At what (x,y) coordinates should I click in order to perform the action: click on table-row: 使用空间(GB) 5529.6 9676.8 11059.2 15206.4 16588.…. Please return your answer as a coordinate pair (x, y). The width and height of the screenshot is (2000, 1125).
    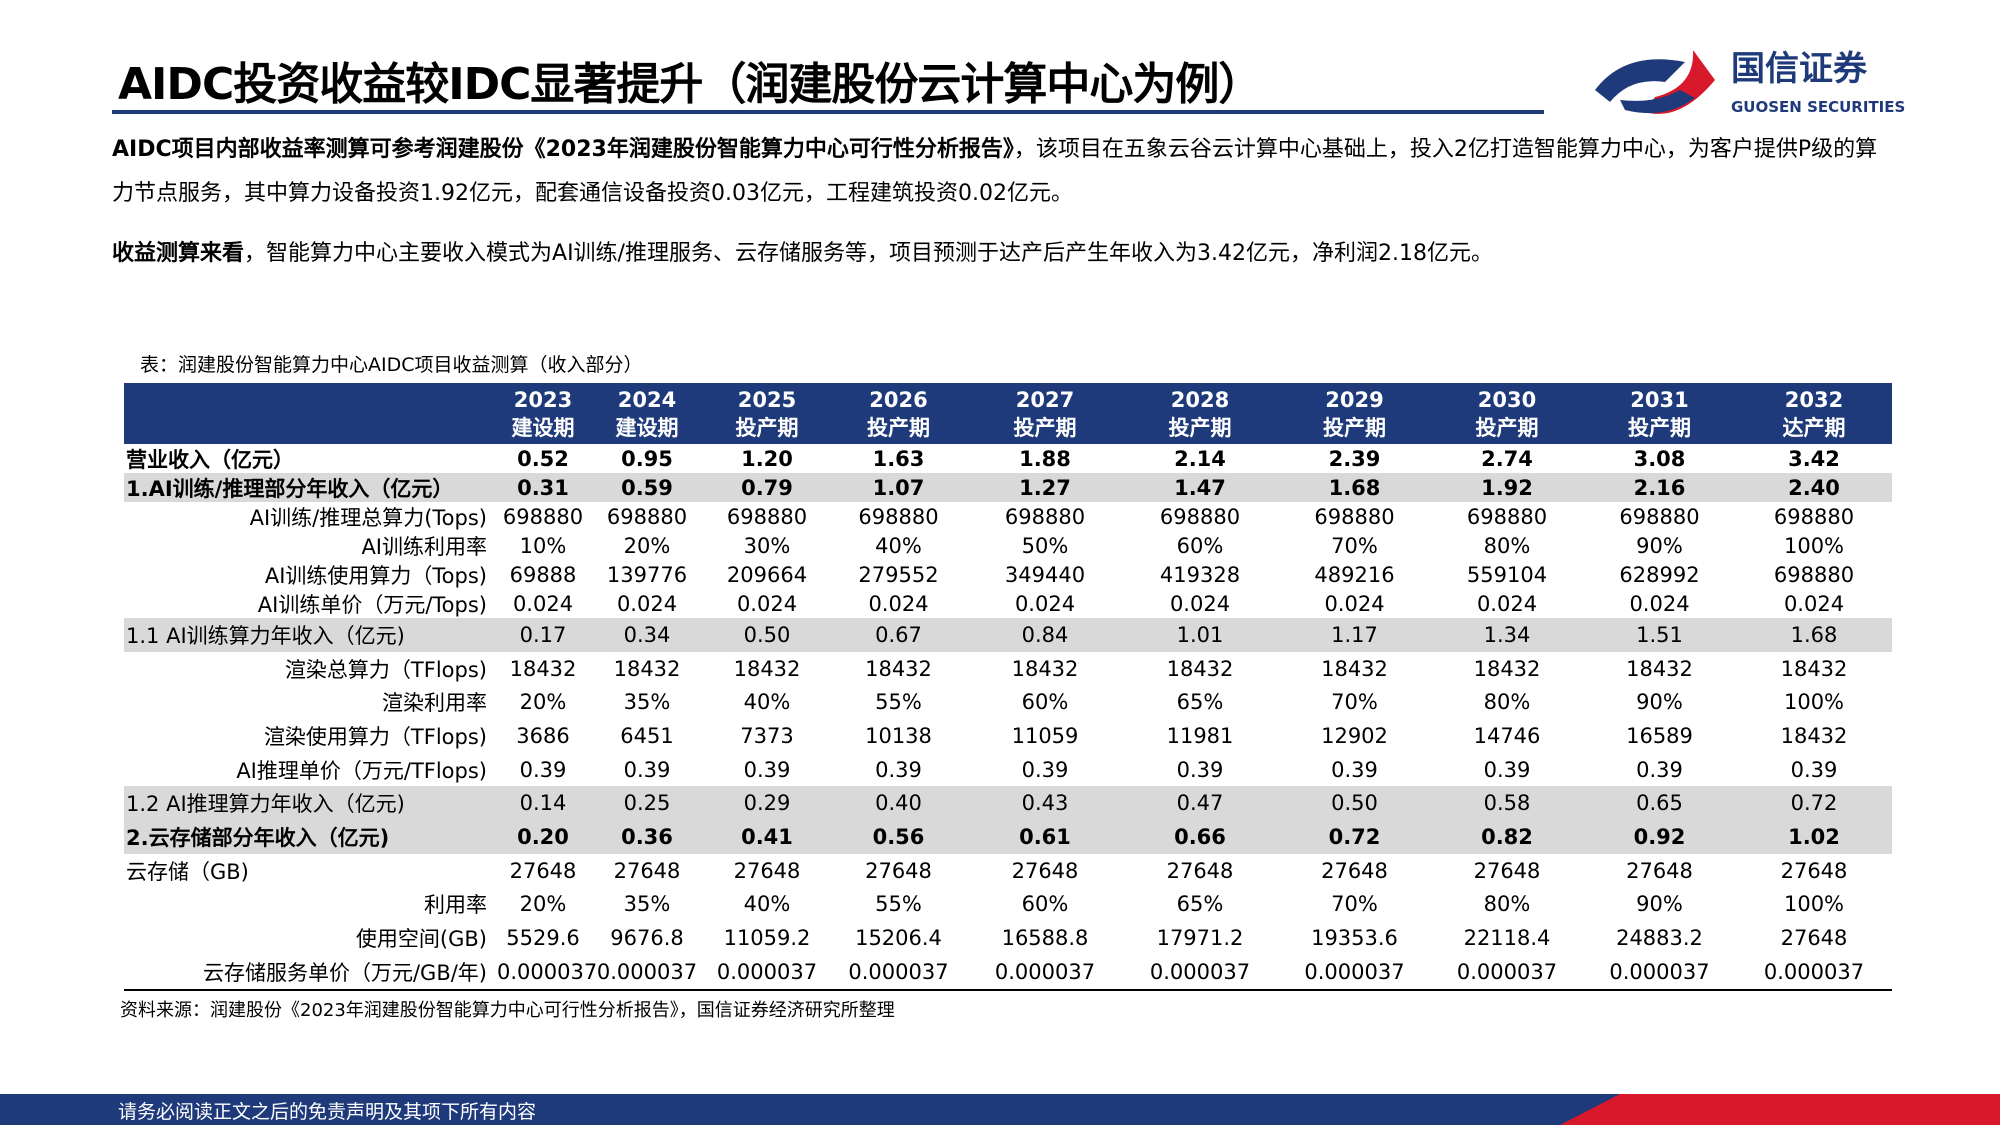
    Looking at the image, I should click on (1008, 938).